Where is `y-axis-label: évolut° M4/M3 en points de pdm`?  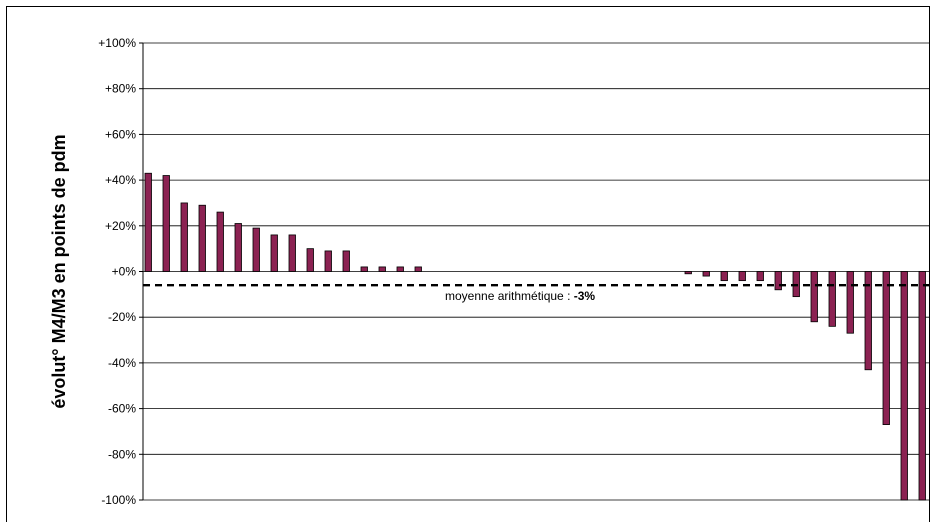
y-axis-label: évolut° M4/M3 en points de pdm is located at coordinates (59, 271).